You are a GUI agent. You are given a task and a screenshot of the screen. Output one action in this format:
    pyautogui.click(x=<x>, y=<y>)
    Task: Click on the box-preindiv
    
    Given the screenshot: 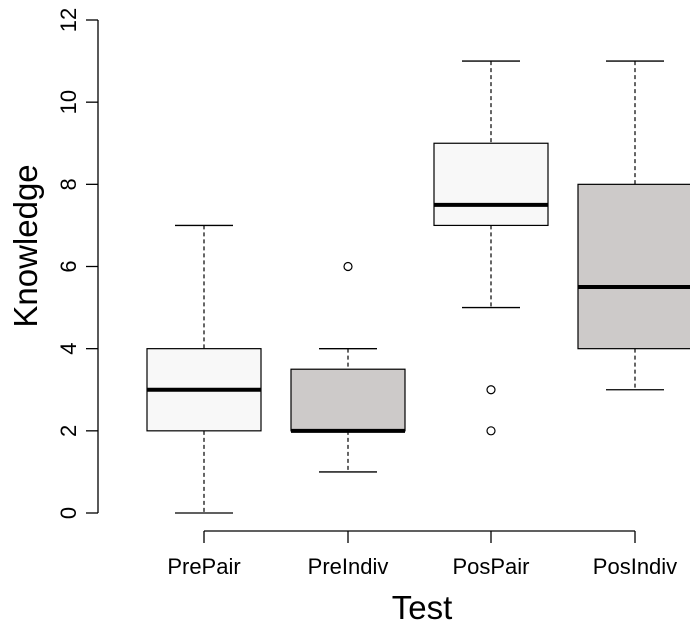 What is the action you would take?
    pyautogui.click(x=348, y=367)
    